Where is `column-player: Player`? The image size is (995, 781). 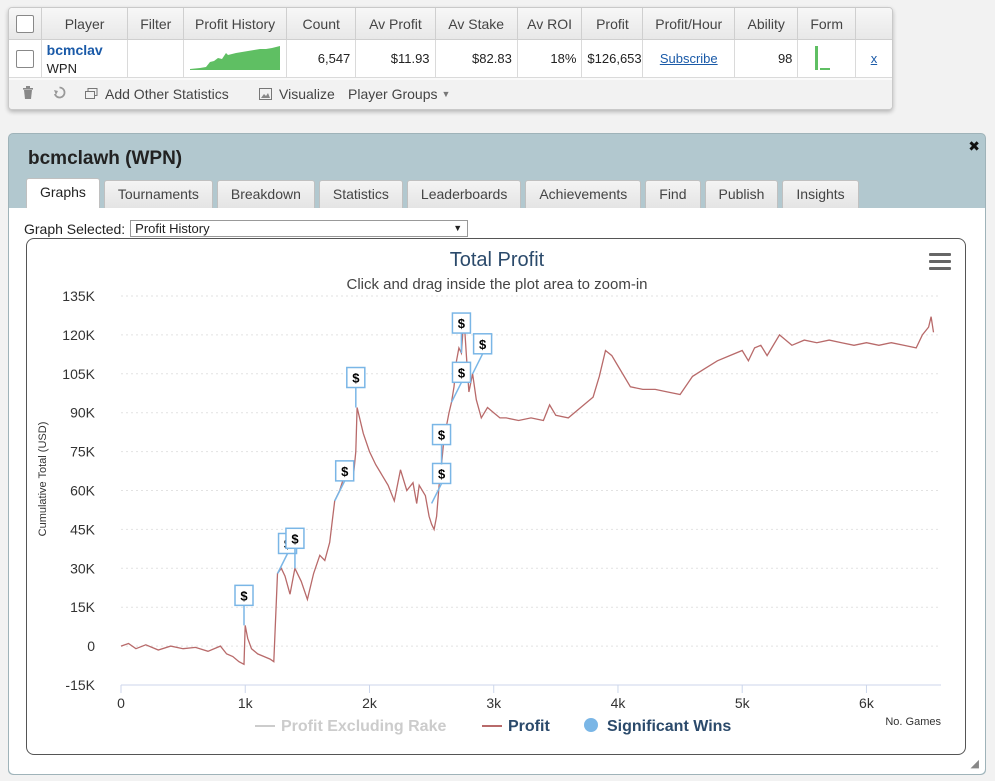 column-player: Player is located at coordinates (85, 24).